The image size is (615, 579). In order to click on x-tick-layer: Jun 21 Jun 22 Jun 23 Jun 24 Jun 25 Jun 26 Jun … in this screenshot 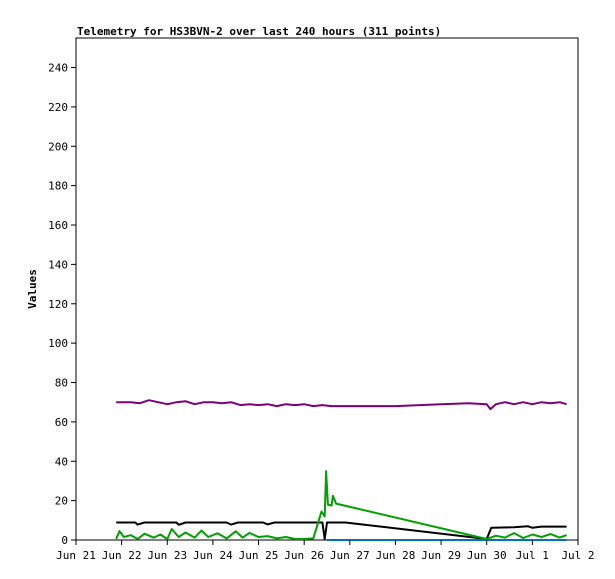, I will do `click(325, 551)`.